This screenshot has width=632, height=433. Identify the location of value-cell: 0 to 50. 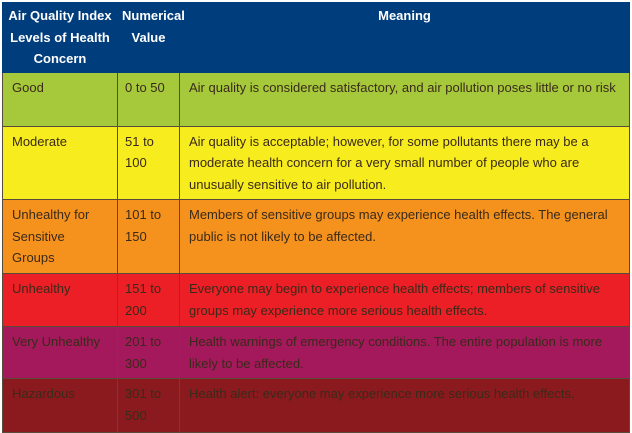
(148, 99).